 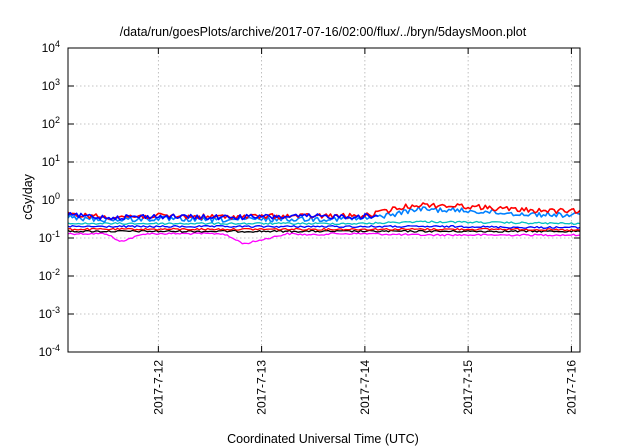 I want to click on x-tick-label: 2017-7-13, so click(x=262, y=387).